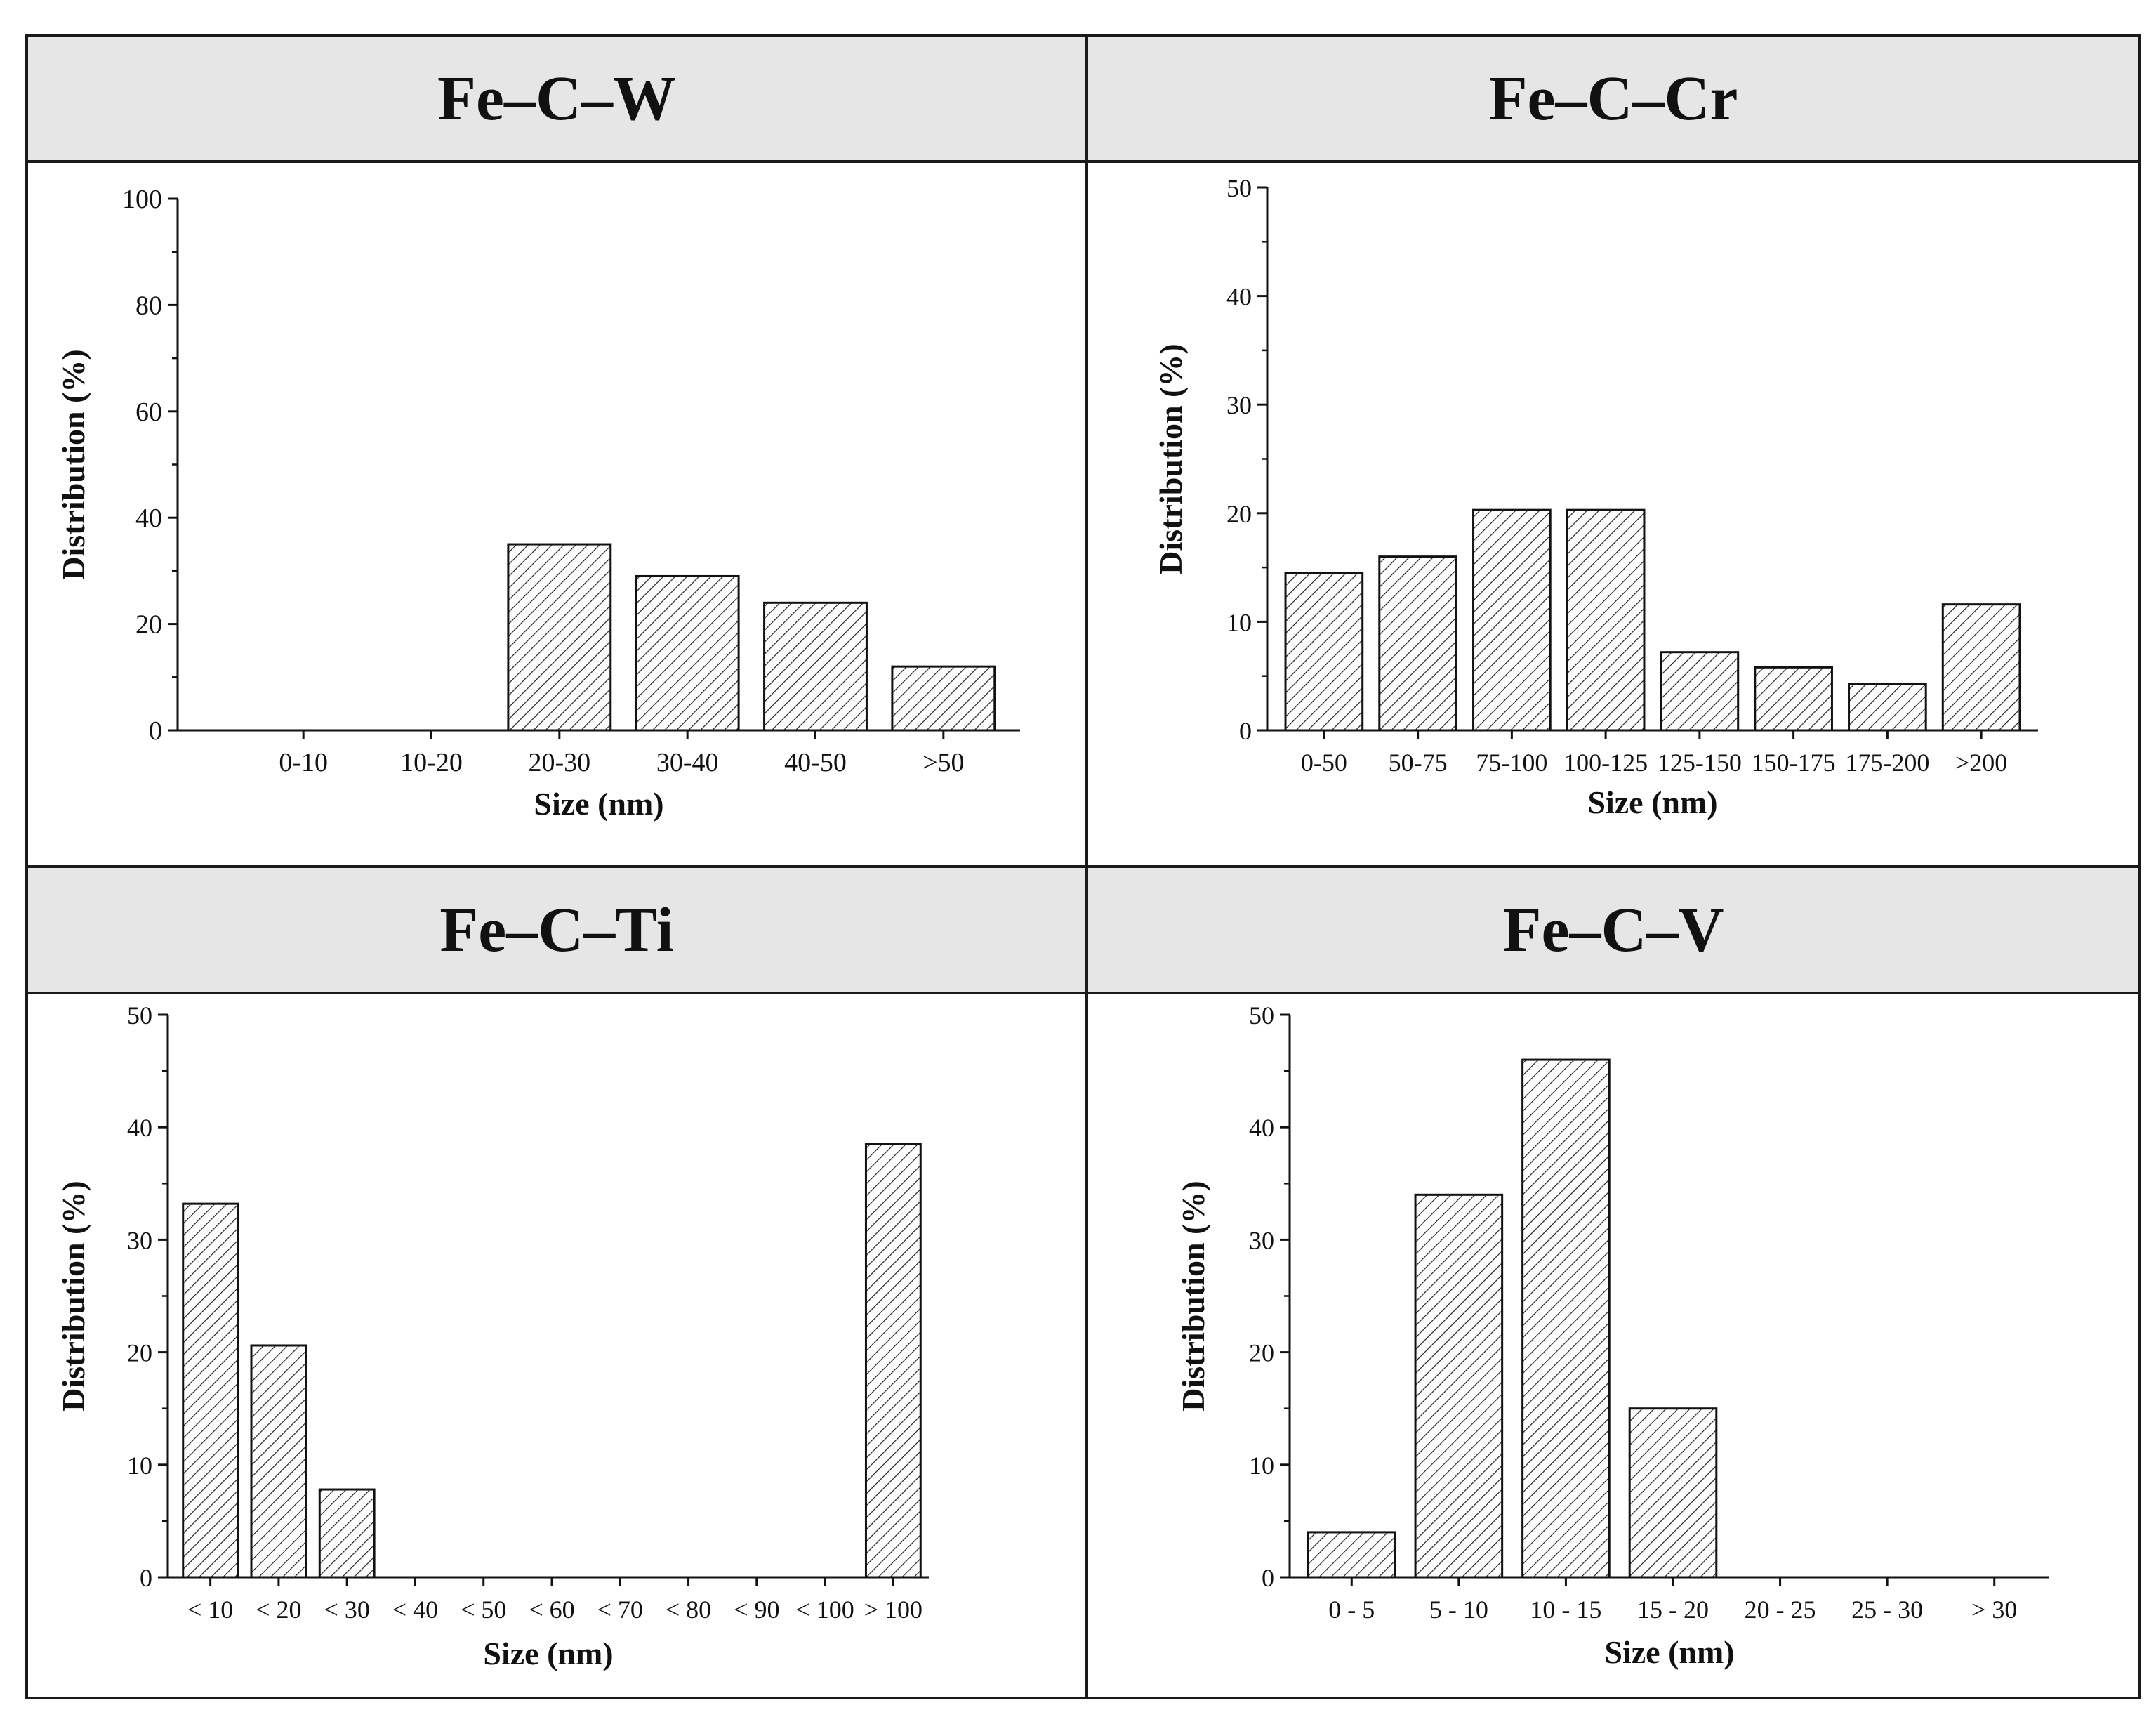  I want to click on x-tick-label: > 30, so click(1994, 1609).